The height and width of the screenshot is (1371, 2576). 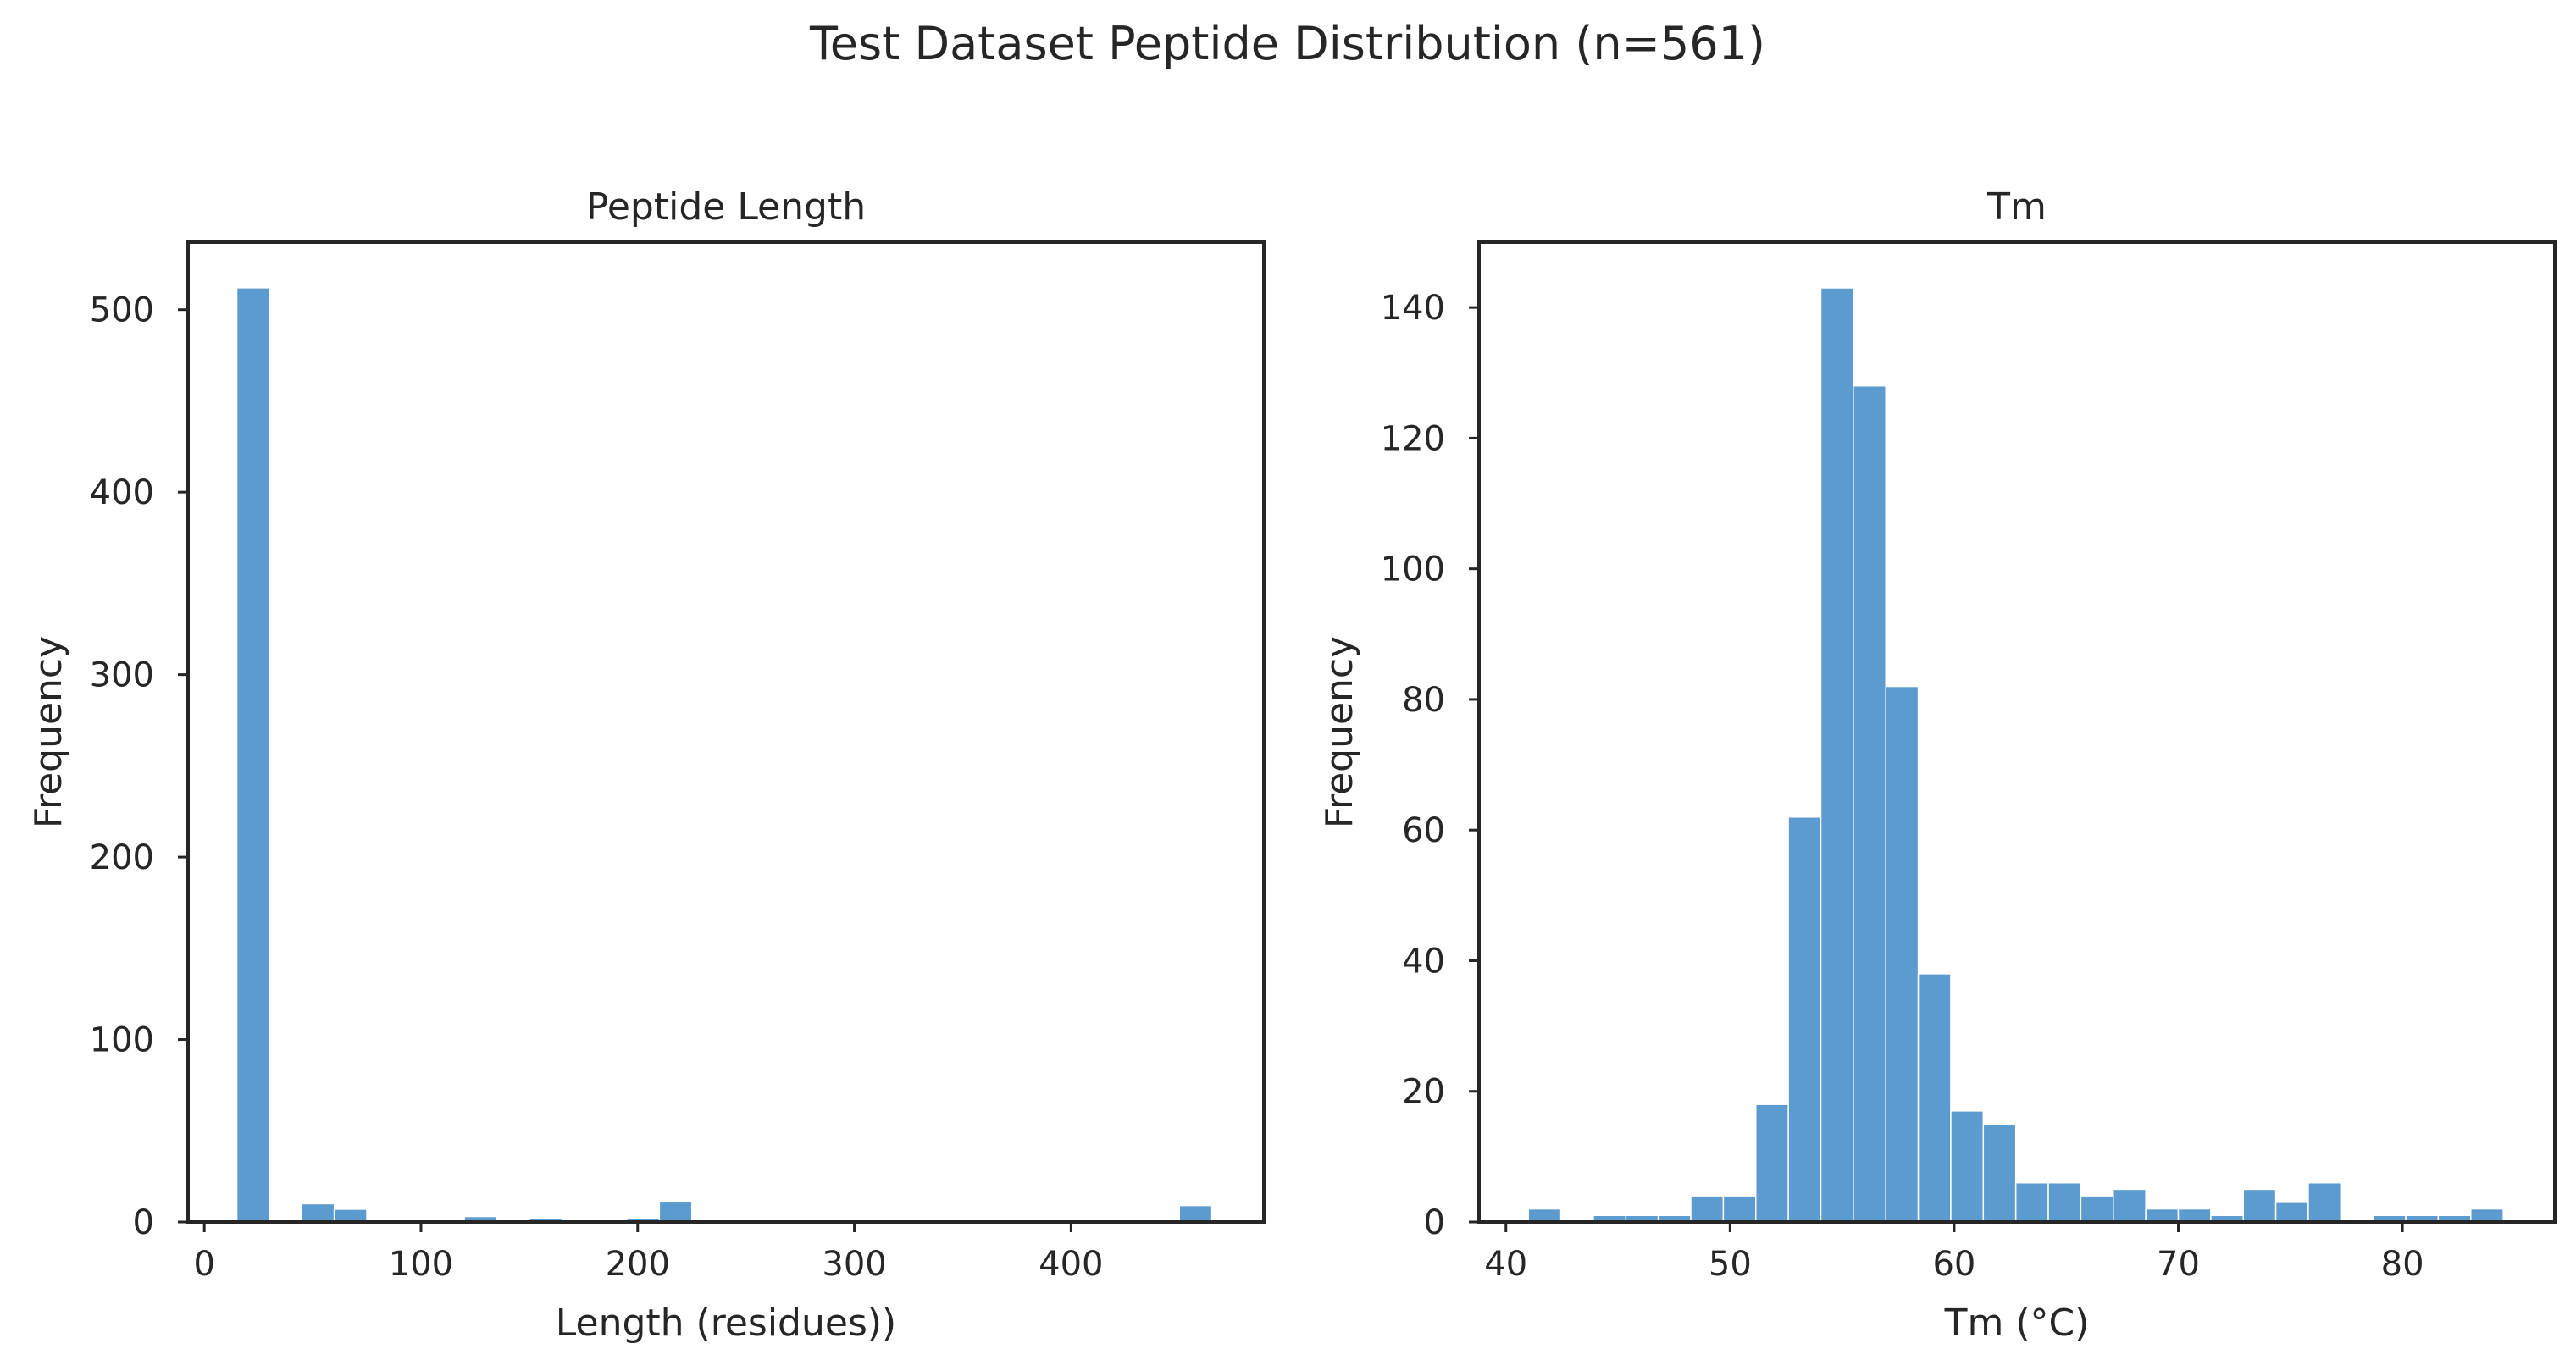 I want to click on length-y-axis-label: Frequency, so click(x=48, y=732).